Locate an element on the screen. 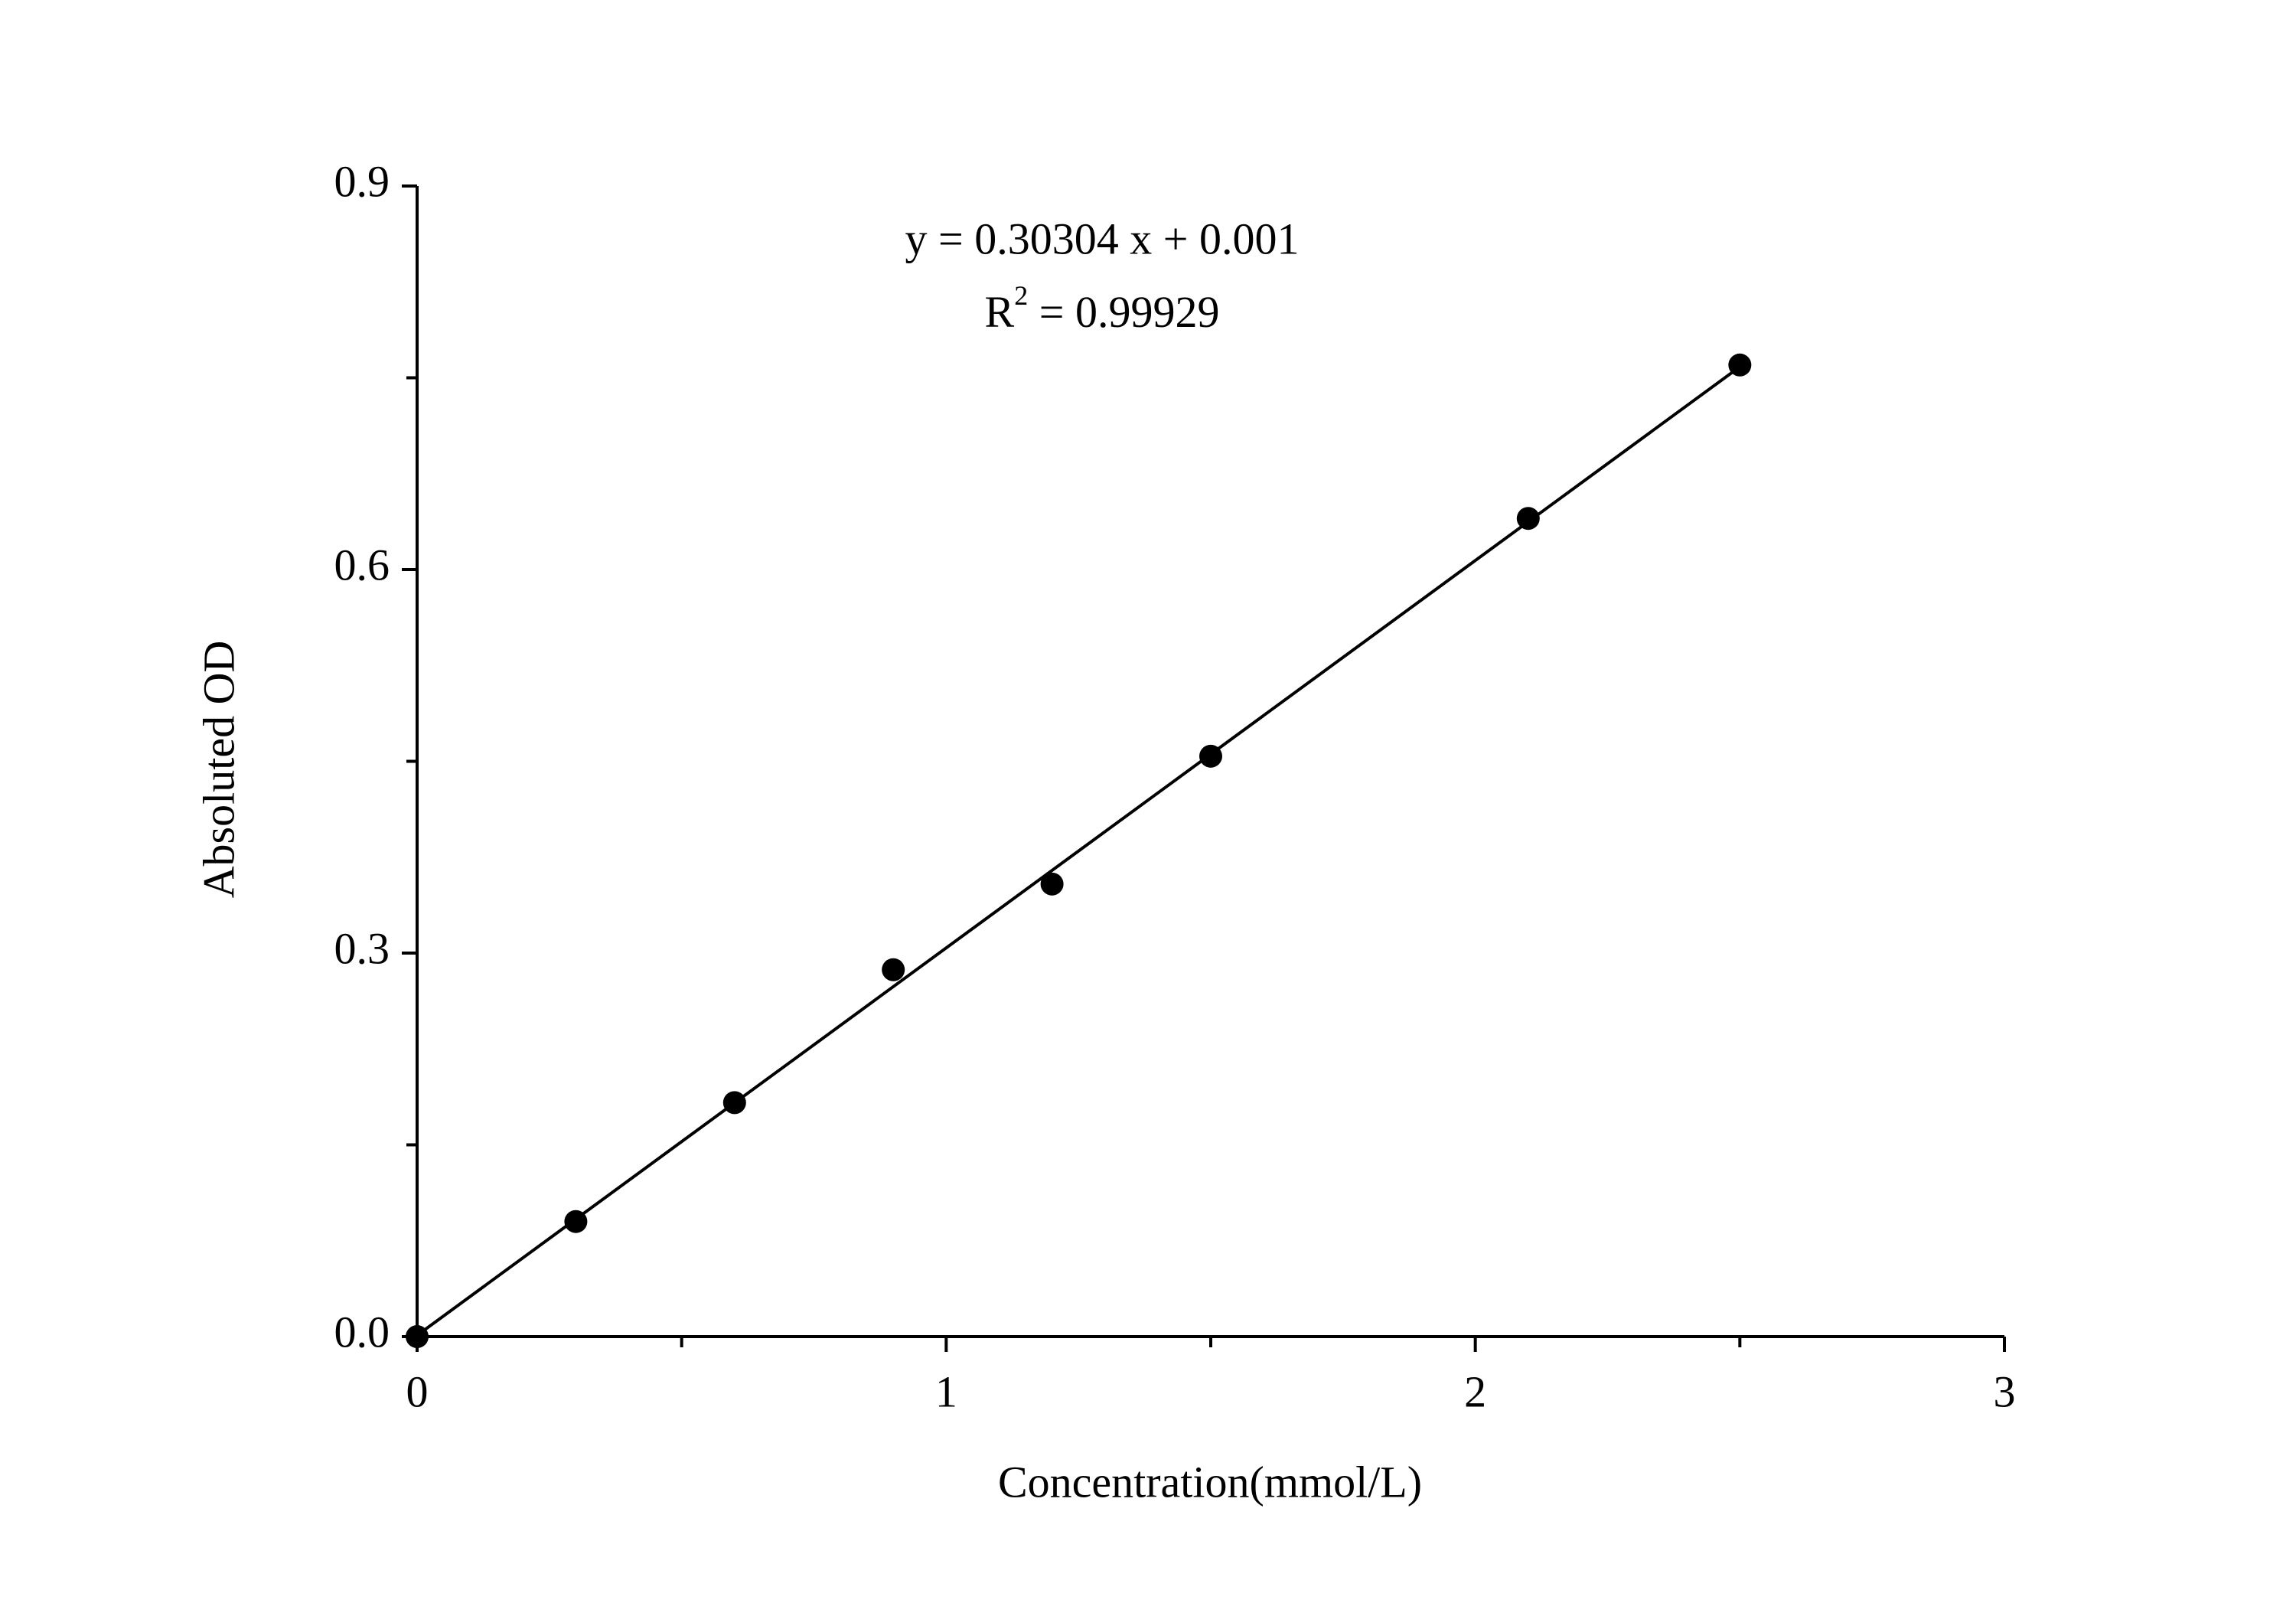 The image size is (2296, 1603). r-value: = 0.99929 is located at coordinates (1123, 312).